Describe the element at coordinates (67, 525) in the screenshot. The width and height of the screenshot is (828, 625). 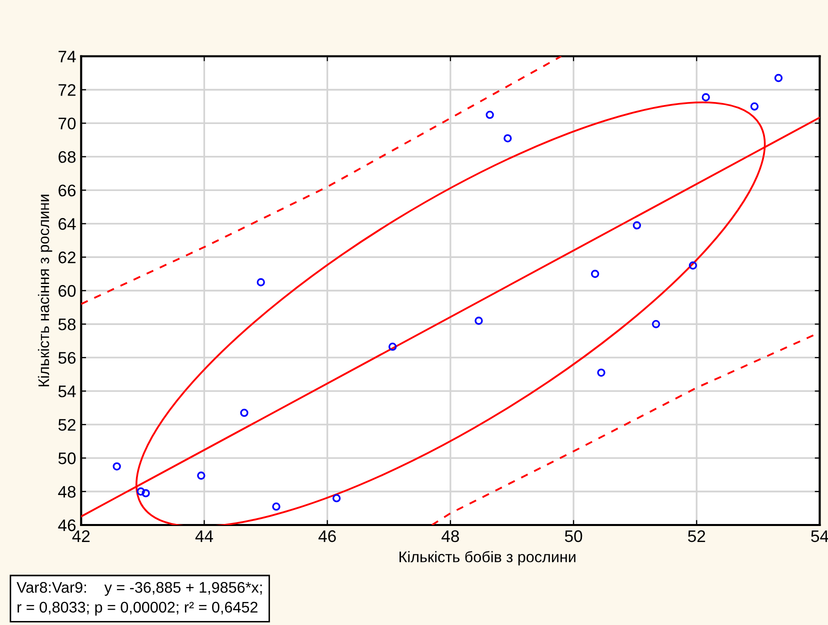
I see `y-tick-label: 46` at that location.